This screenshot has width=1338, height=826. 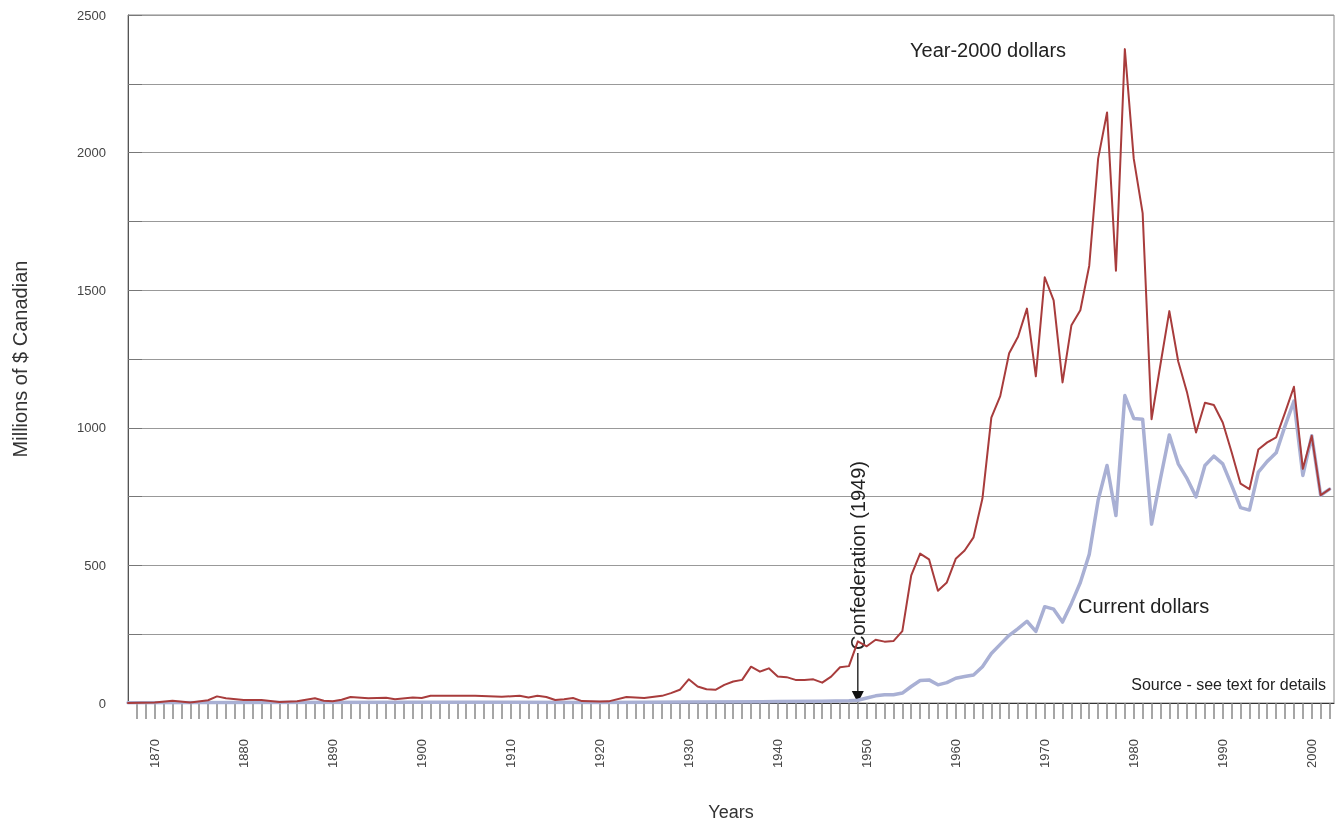 What do you see at coordinates (1045, 753) in the screenshot?
I see `x-tick-label: 1970` at bounding box center [1045, 753].